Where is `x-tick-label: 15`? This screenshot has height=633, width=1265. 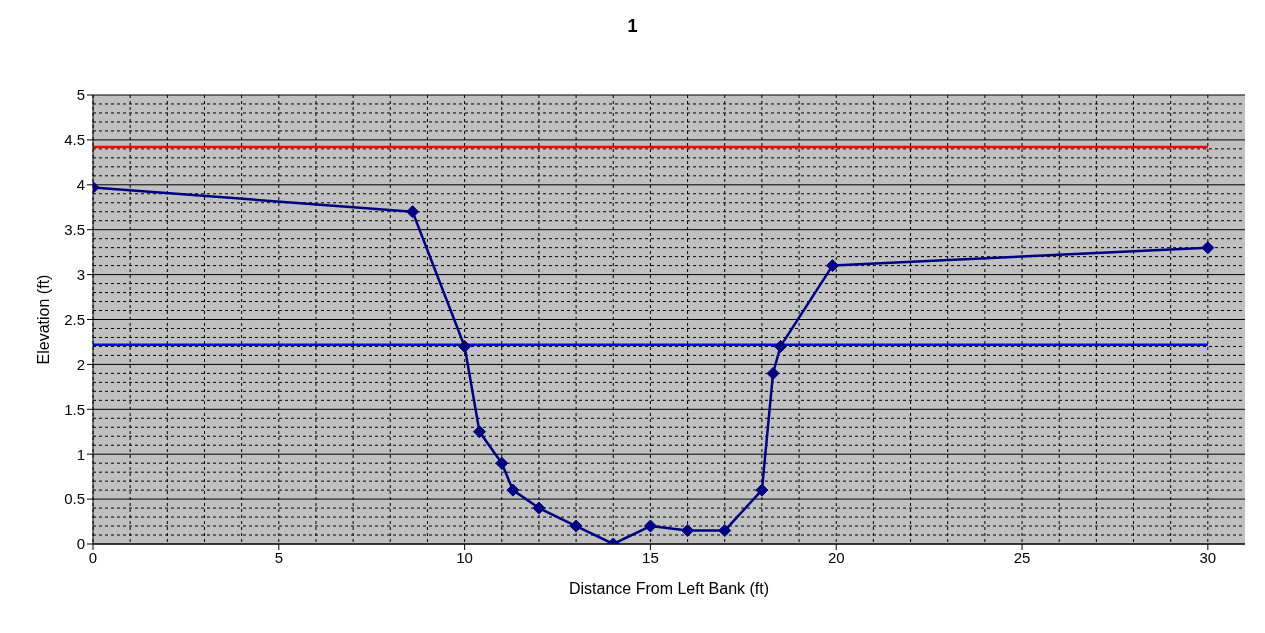
x-tick-label: 15 is located at coordinates (650, 557).